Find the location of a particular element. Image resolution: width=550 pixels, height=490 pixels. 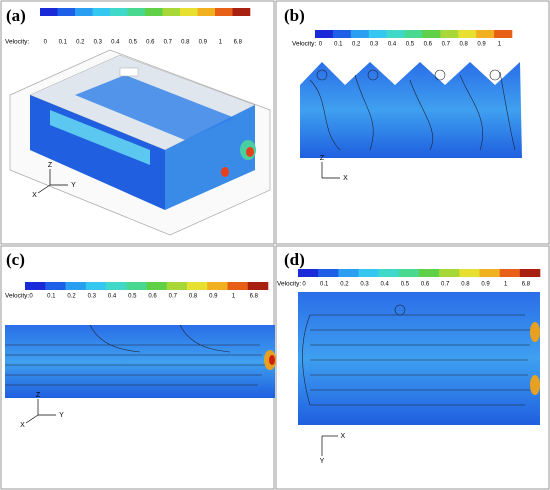

colorbar-tick: 0.1 is located at coordinates (338, 45).